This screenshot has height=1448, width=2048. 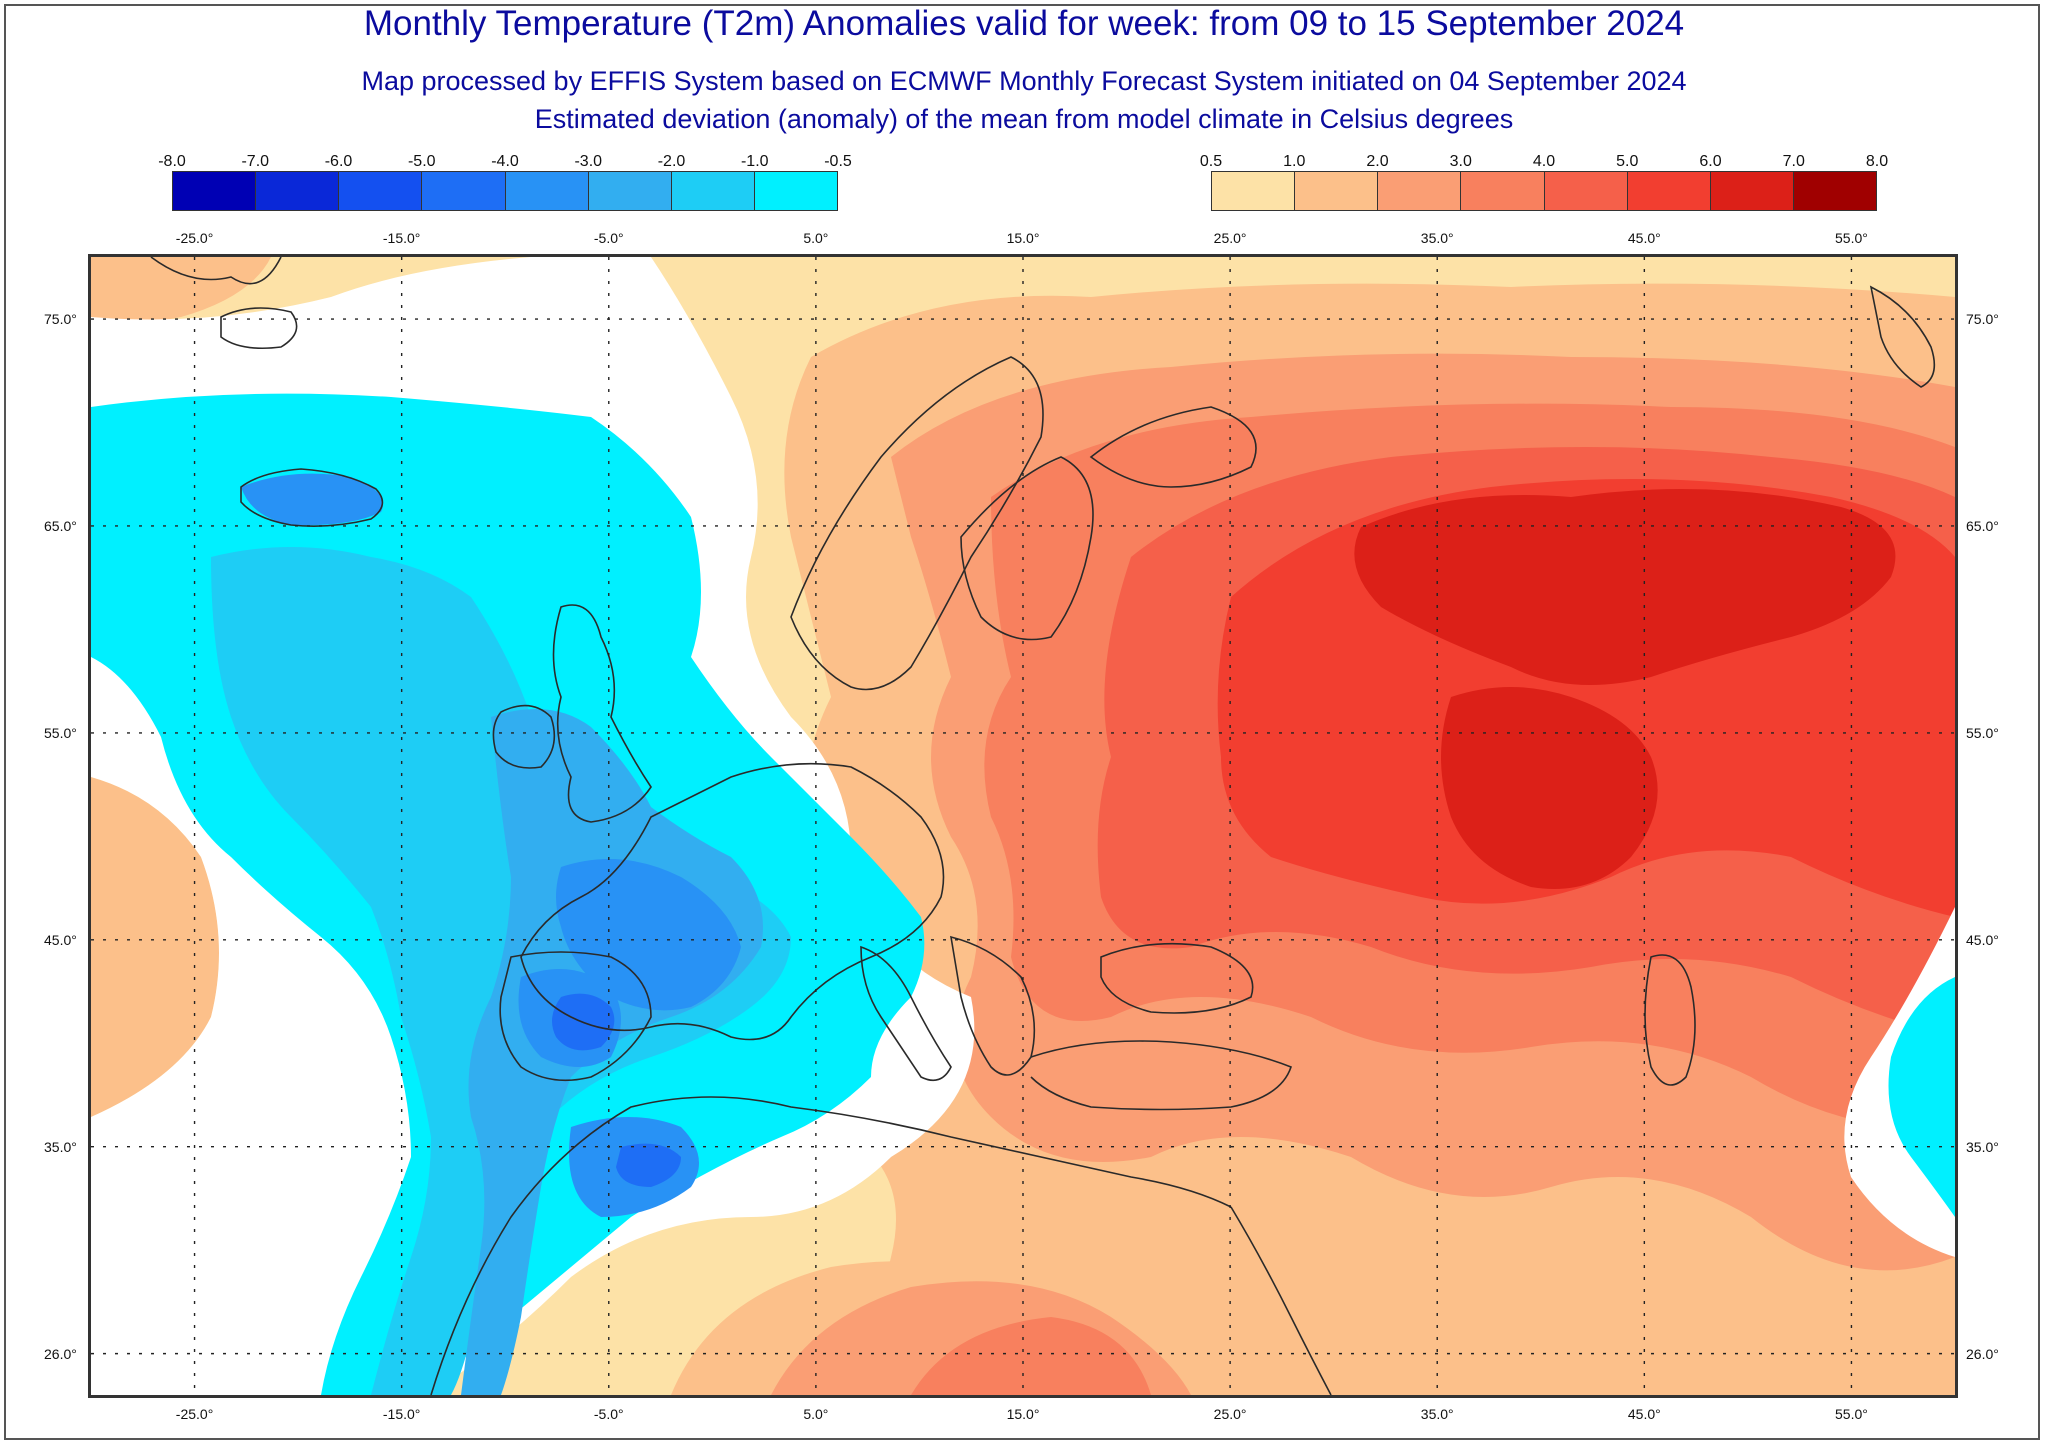 What do you see at coordinates (1982, 525) in the screenshot?
I see `right-latitude-label: 65.0°` at bounding box center [1982, 525].